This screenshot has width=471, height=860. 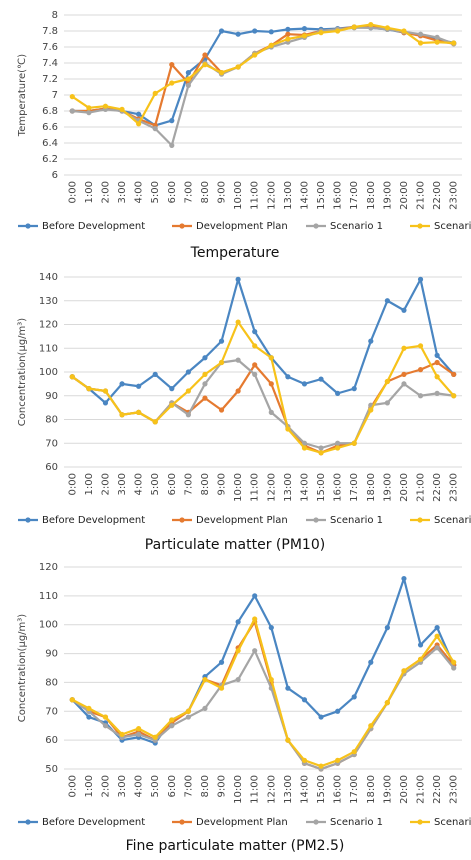 What do you see at coordinates (304, 195) in the screenshot?
I see `x-tick-label: 14:00` at bounding box center [304, 195].